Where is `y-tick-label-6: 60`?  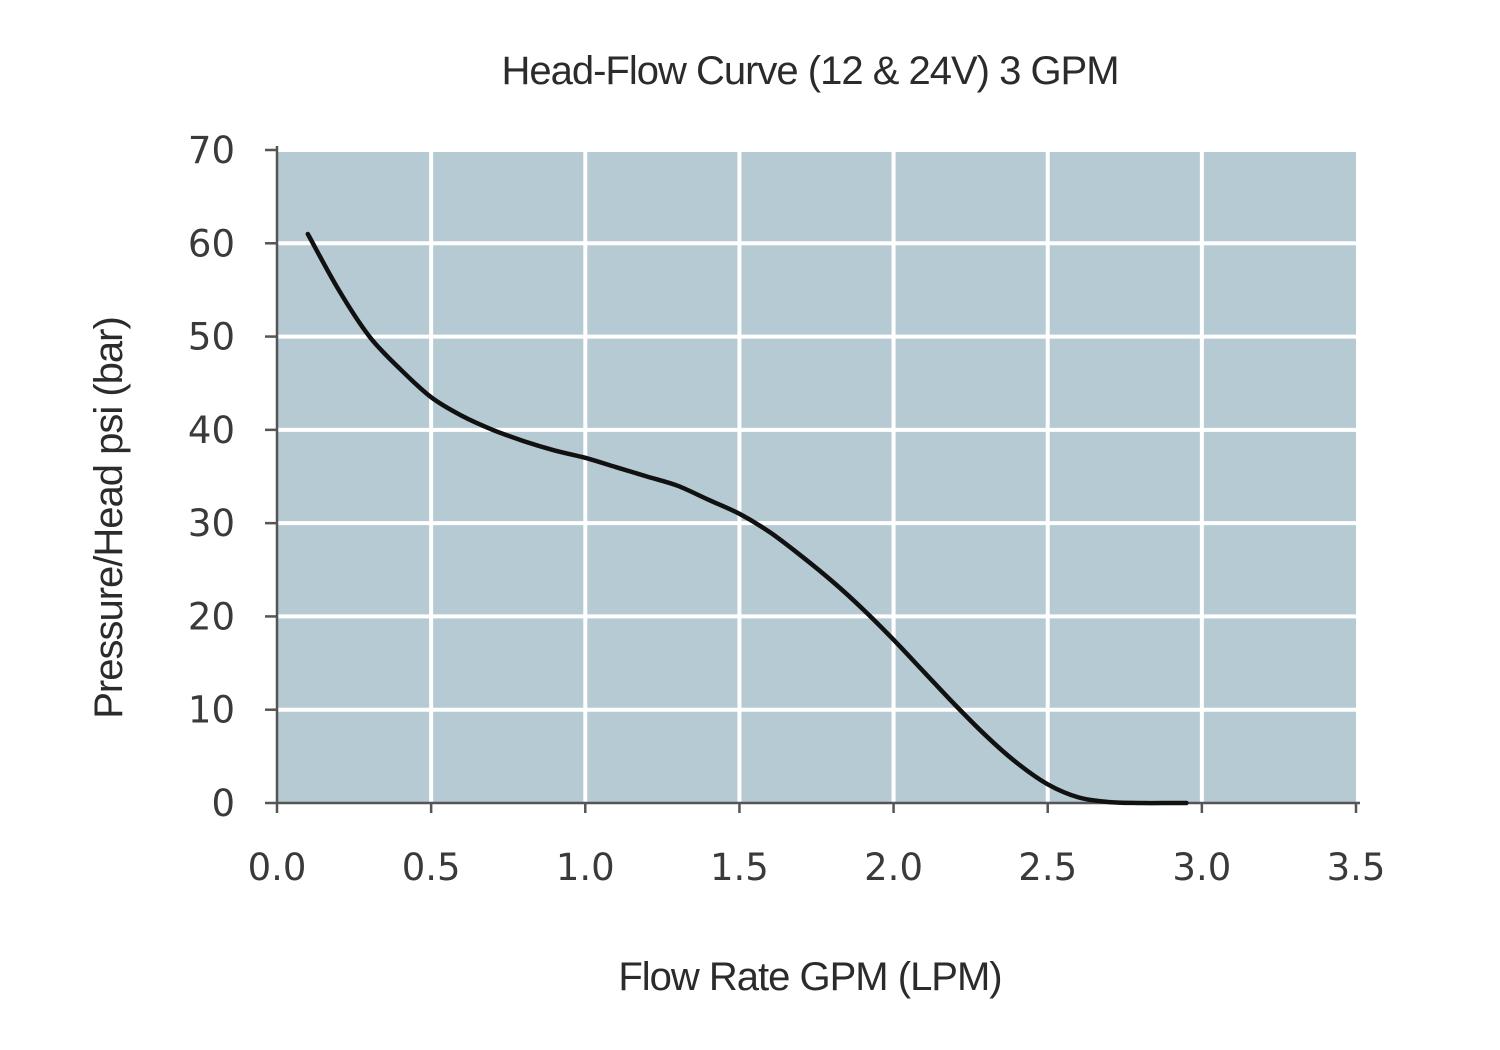
y-tick-label-6: 60 is located at coordinates (211, 243).